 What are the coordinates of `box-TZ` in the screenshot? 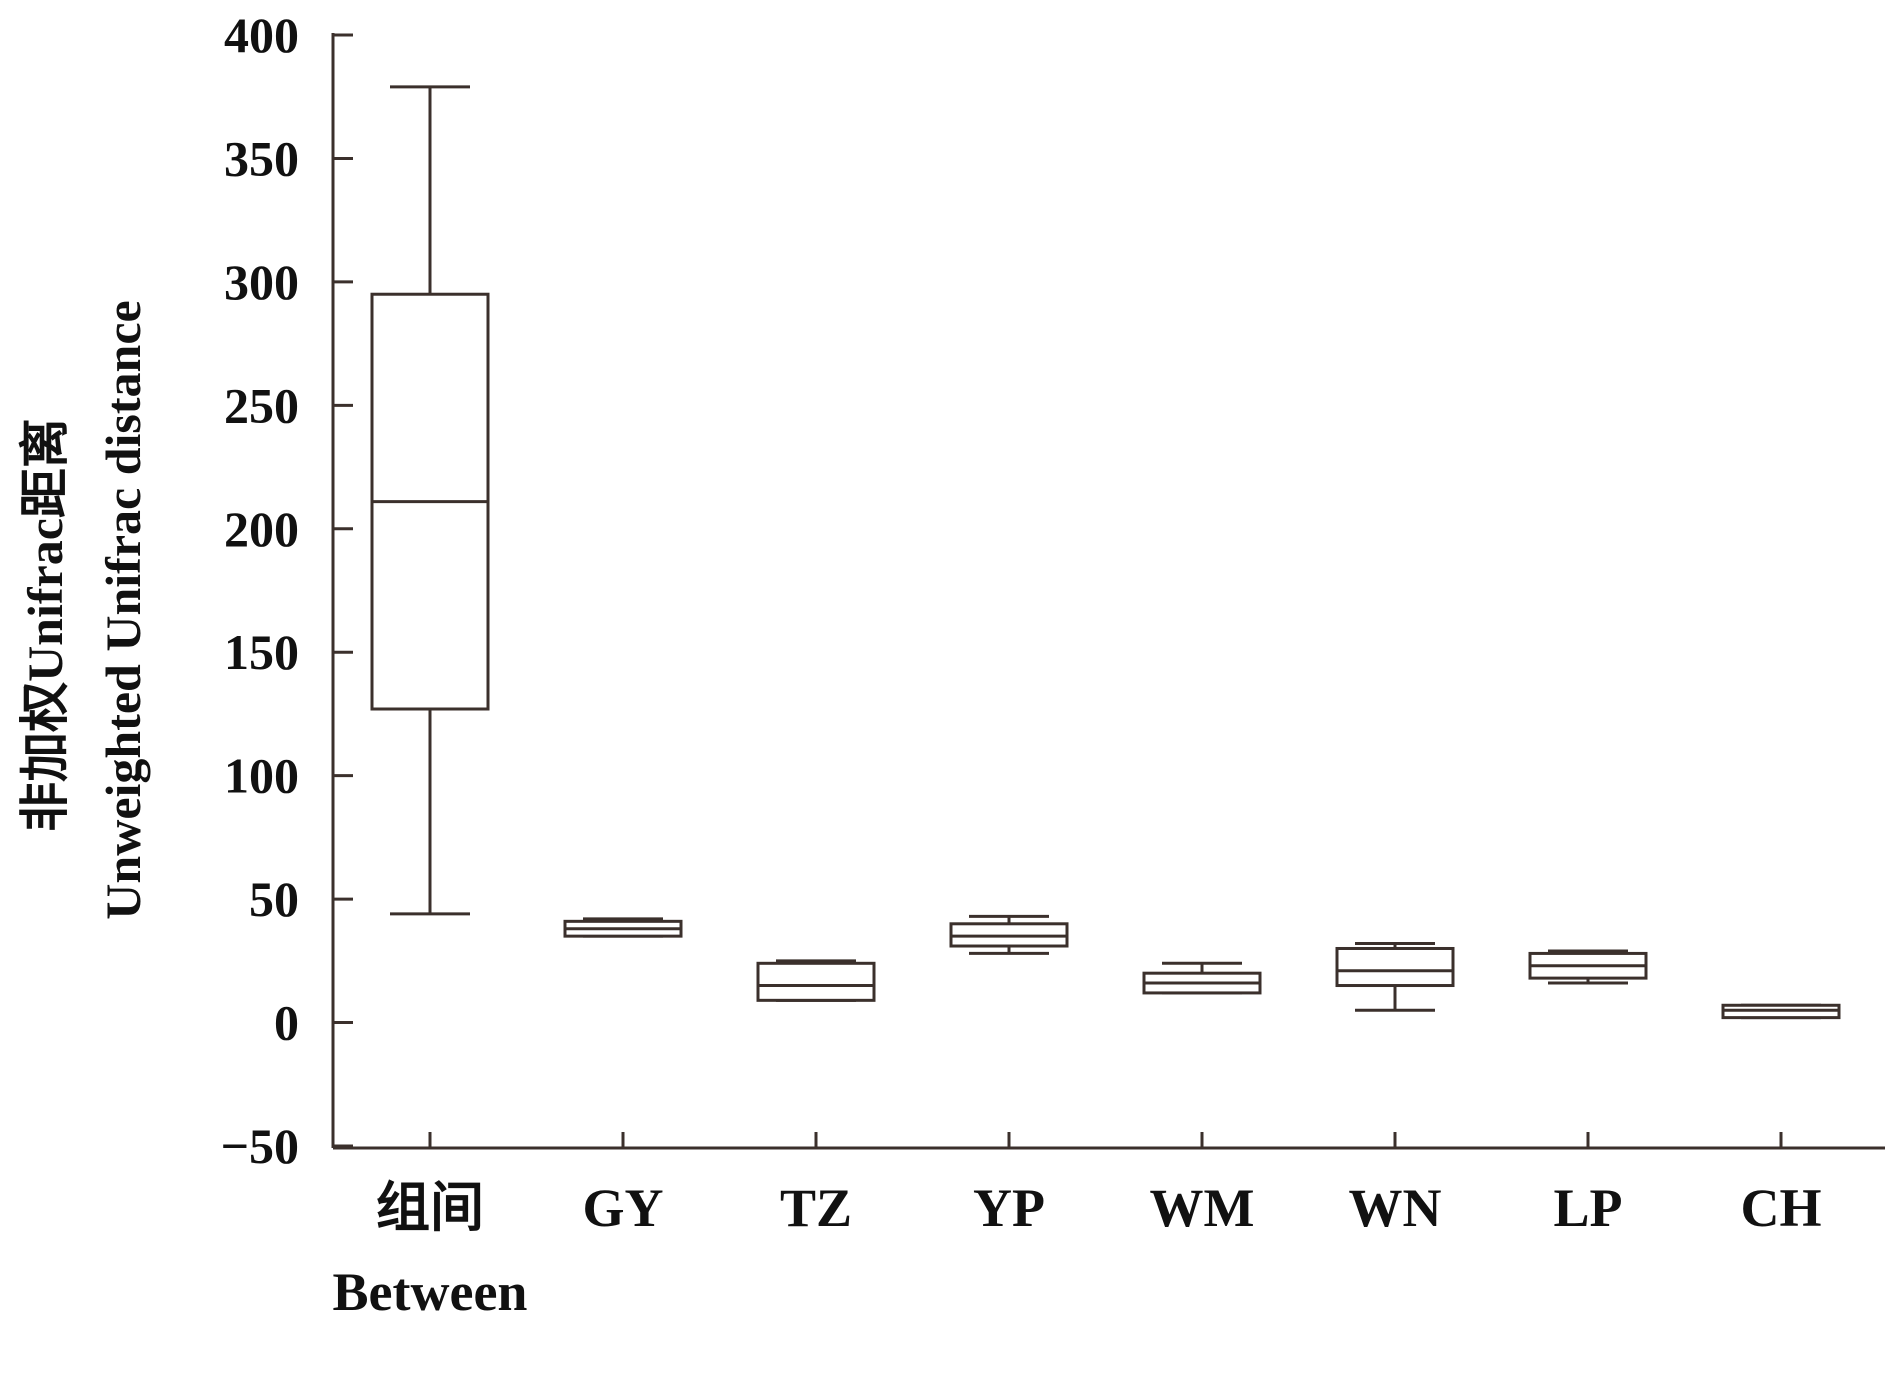 It's located at (816, 980).